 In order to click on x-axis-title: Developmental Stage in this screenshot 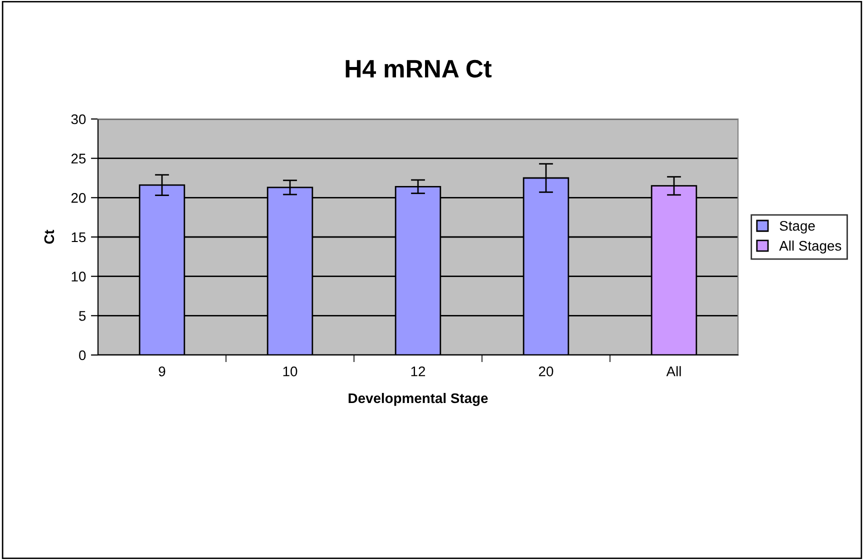, I will do `click(418, 399)`.